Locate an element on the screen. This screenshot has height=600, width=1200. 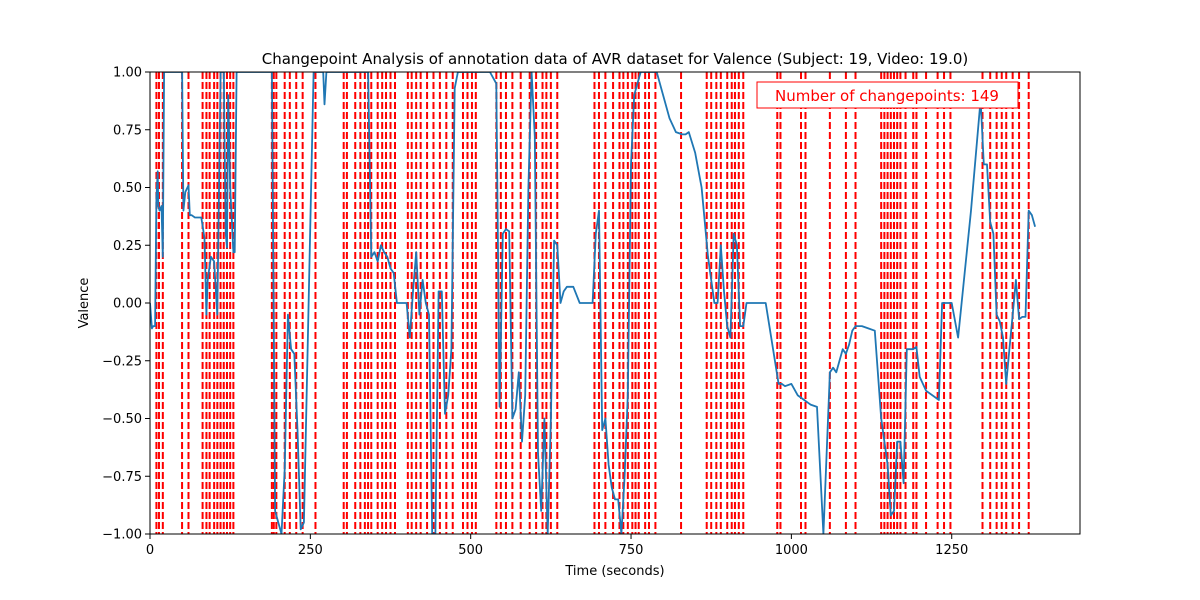
x-axis-label: Time (seconds) is located at coordinates (614, 571).